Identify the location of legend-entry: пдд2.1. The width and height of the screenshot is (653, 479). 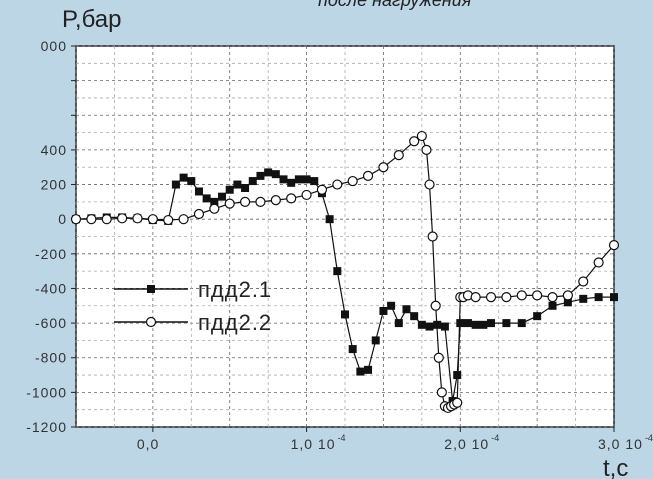
(192, 289).